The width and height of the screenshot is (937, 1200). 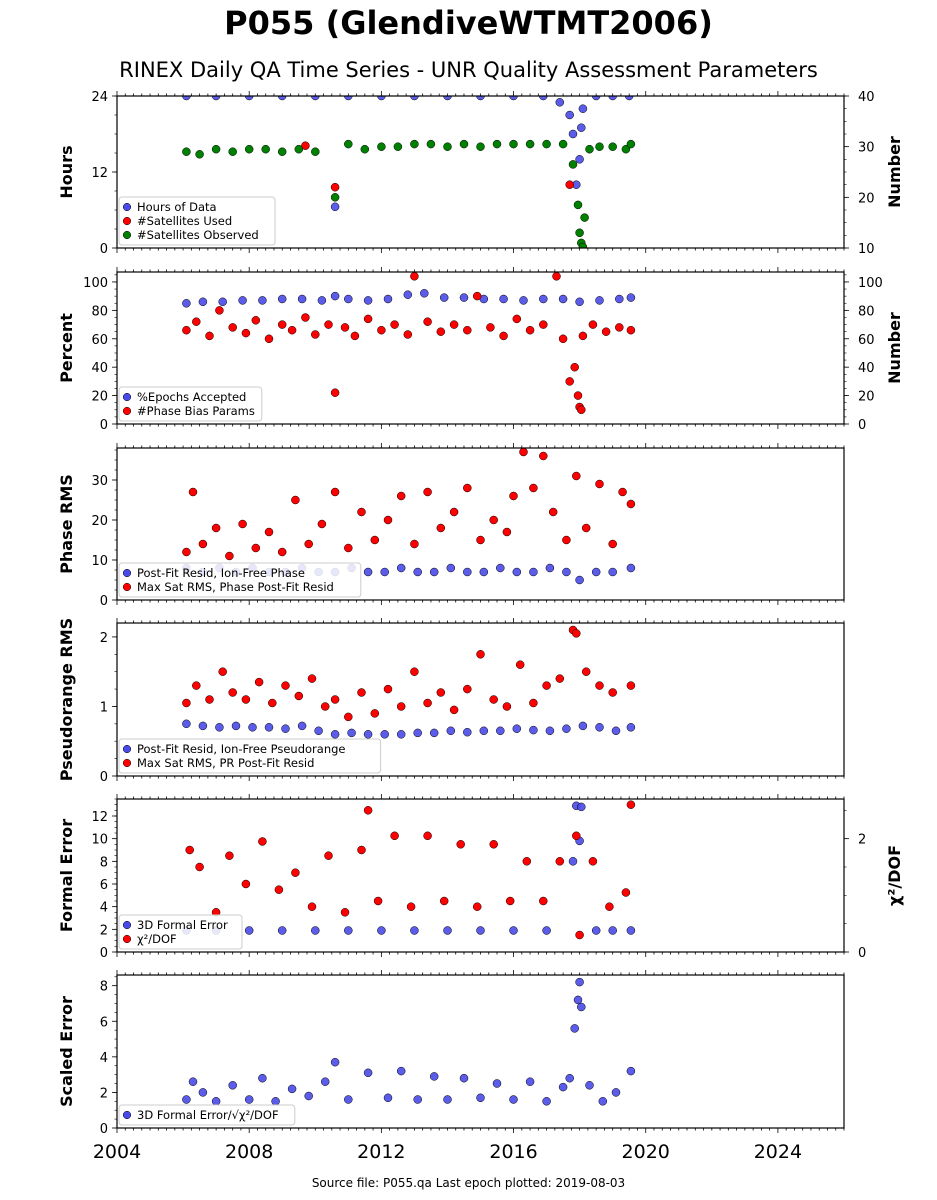 What do you see at coordinates (381, 1152) in the screenshot?
I see `x-tick-label: 2012` at bounding box center [381, 1152].